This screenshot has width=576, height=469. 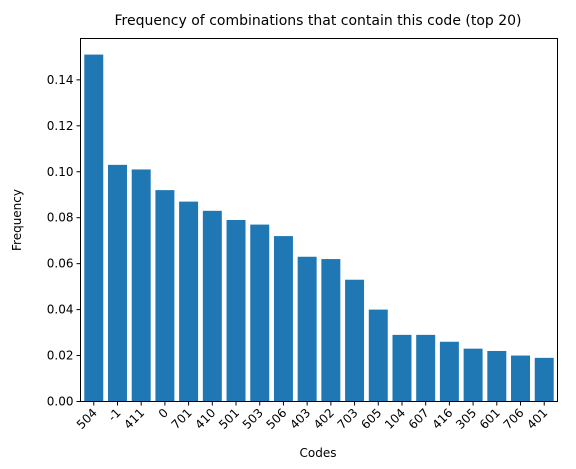 I want to click on x-tick-label: 411, so click(x=134, y=419).